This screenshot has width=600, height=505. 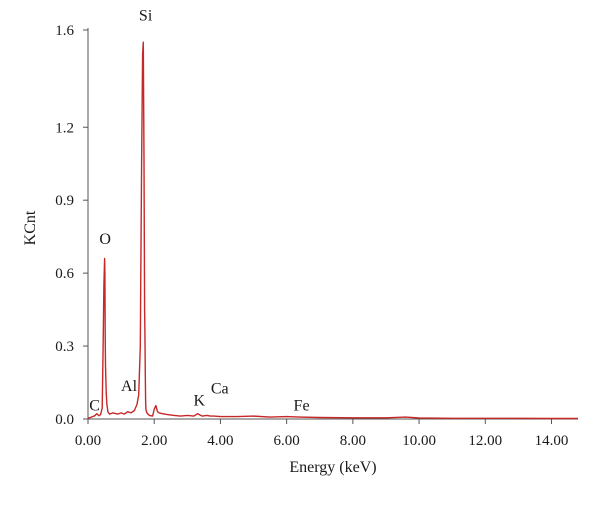 What do you see at coordinates (146, 15) in the screenshot?
I see `peak-label-si: Si` at bounding box center [146, 15].